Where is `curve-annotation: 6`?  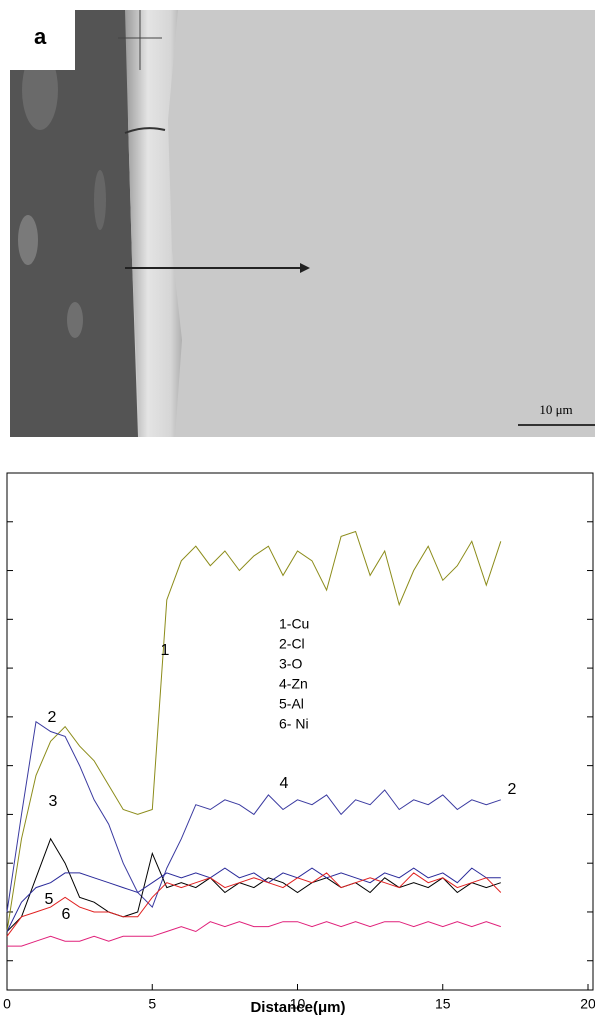 curve-annotation: 6 is located at coordinates (66, 914).